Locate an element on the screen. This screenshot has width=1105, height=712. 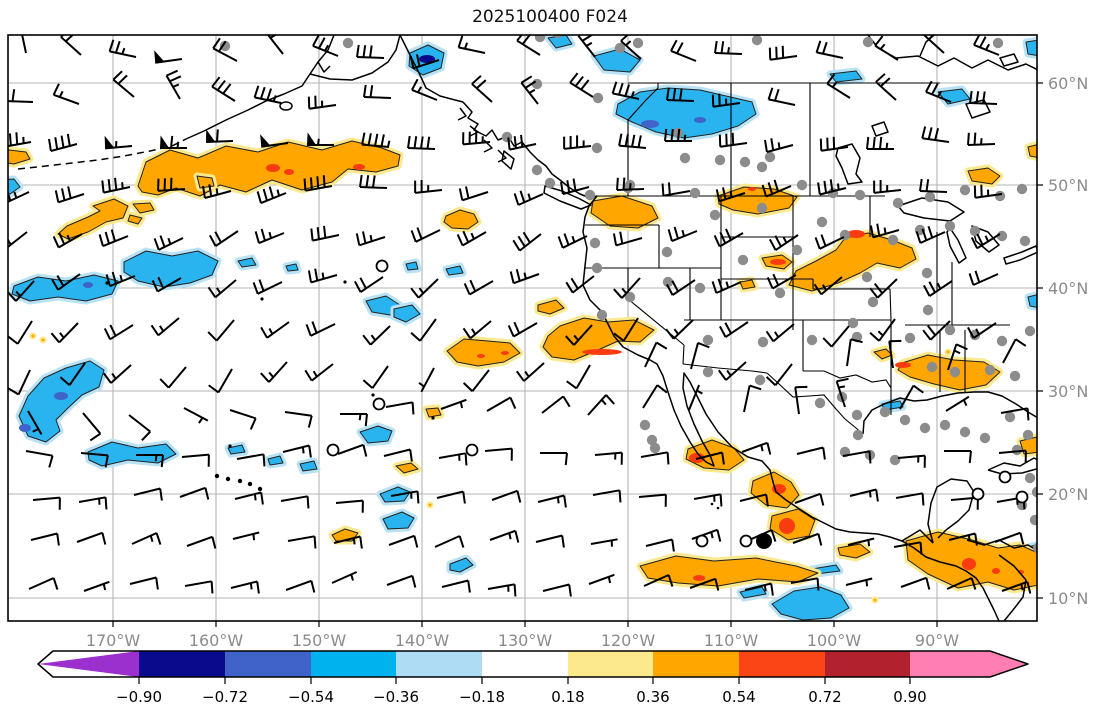
colorbar-tick-label: 0.54 is located at coordinates (738, 697).